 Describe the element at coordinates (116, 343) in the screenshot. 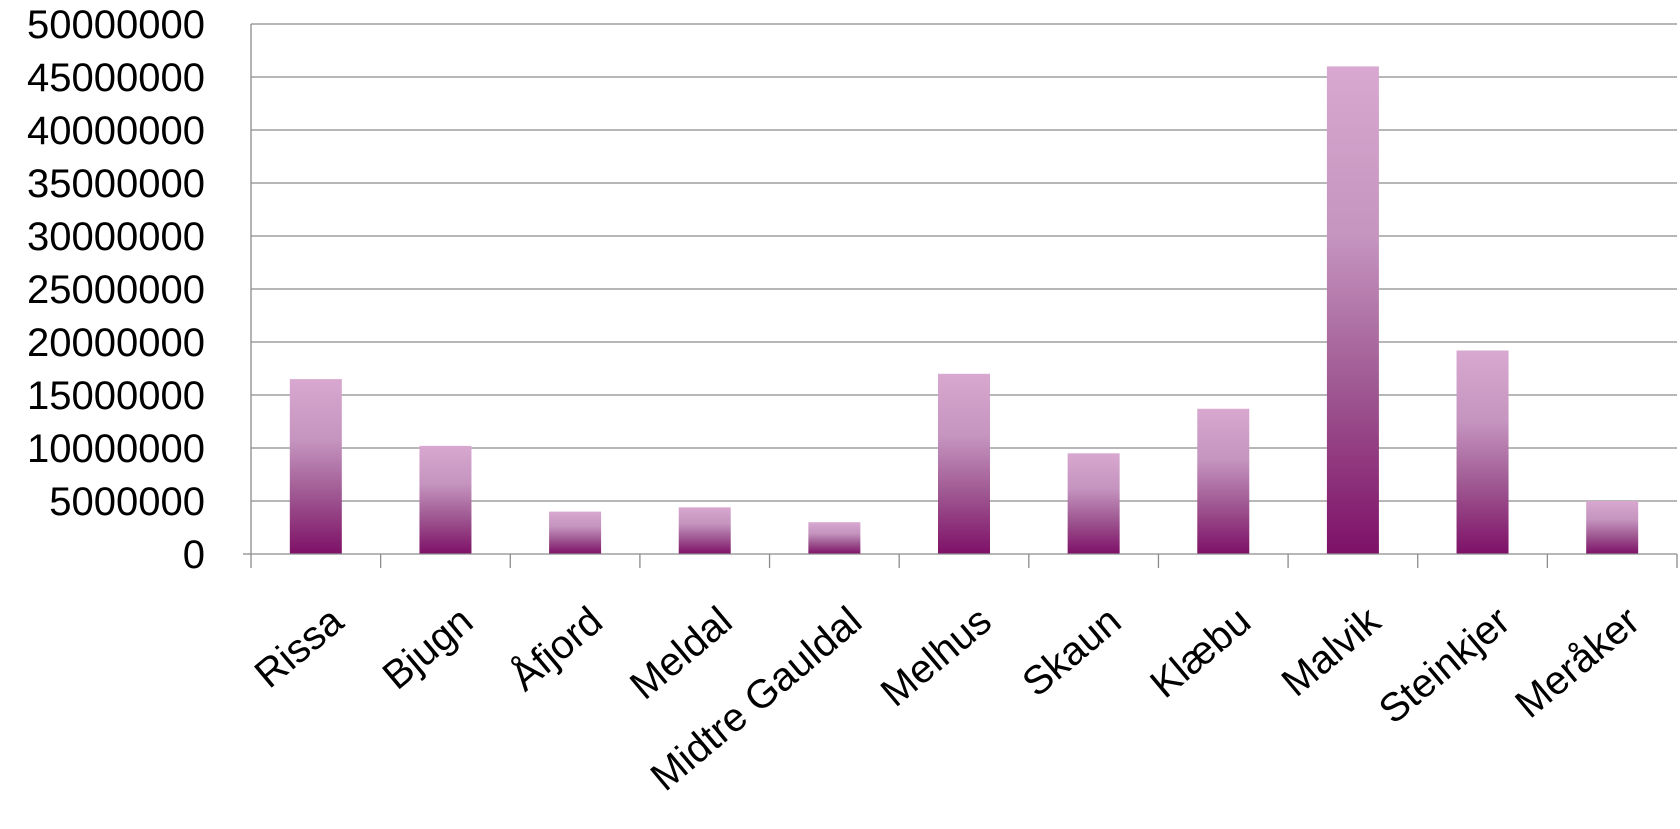

I see `y-tick-label: 20000000` at that location.